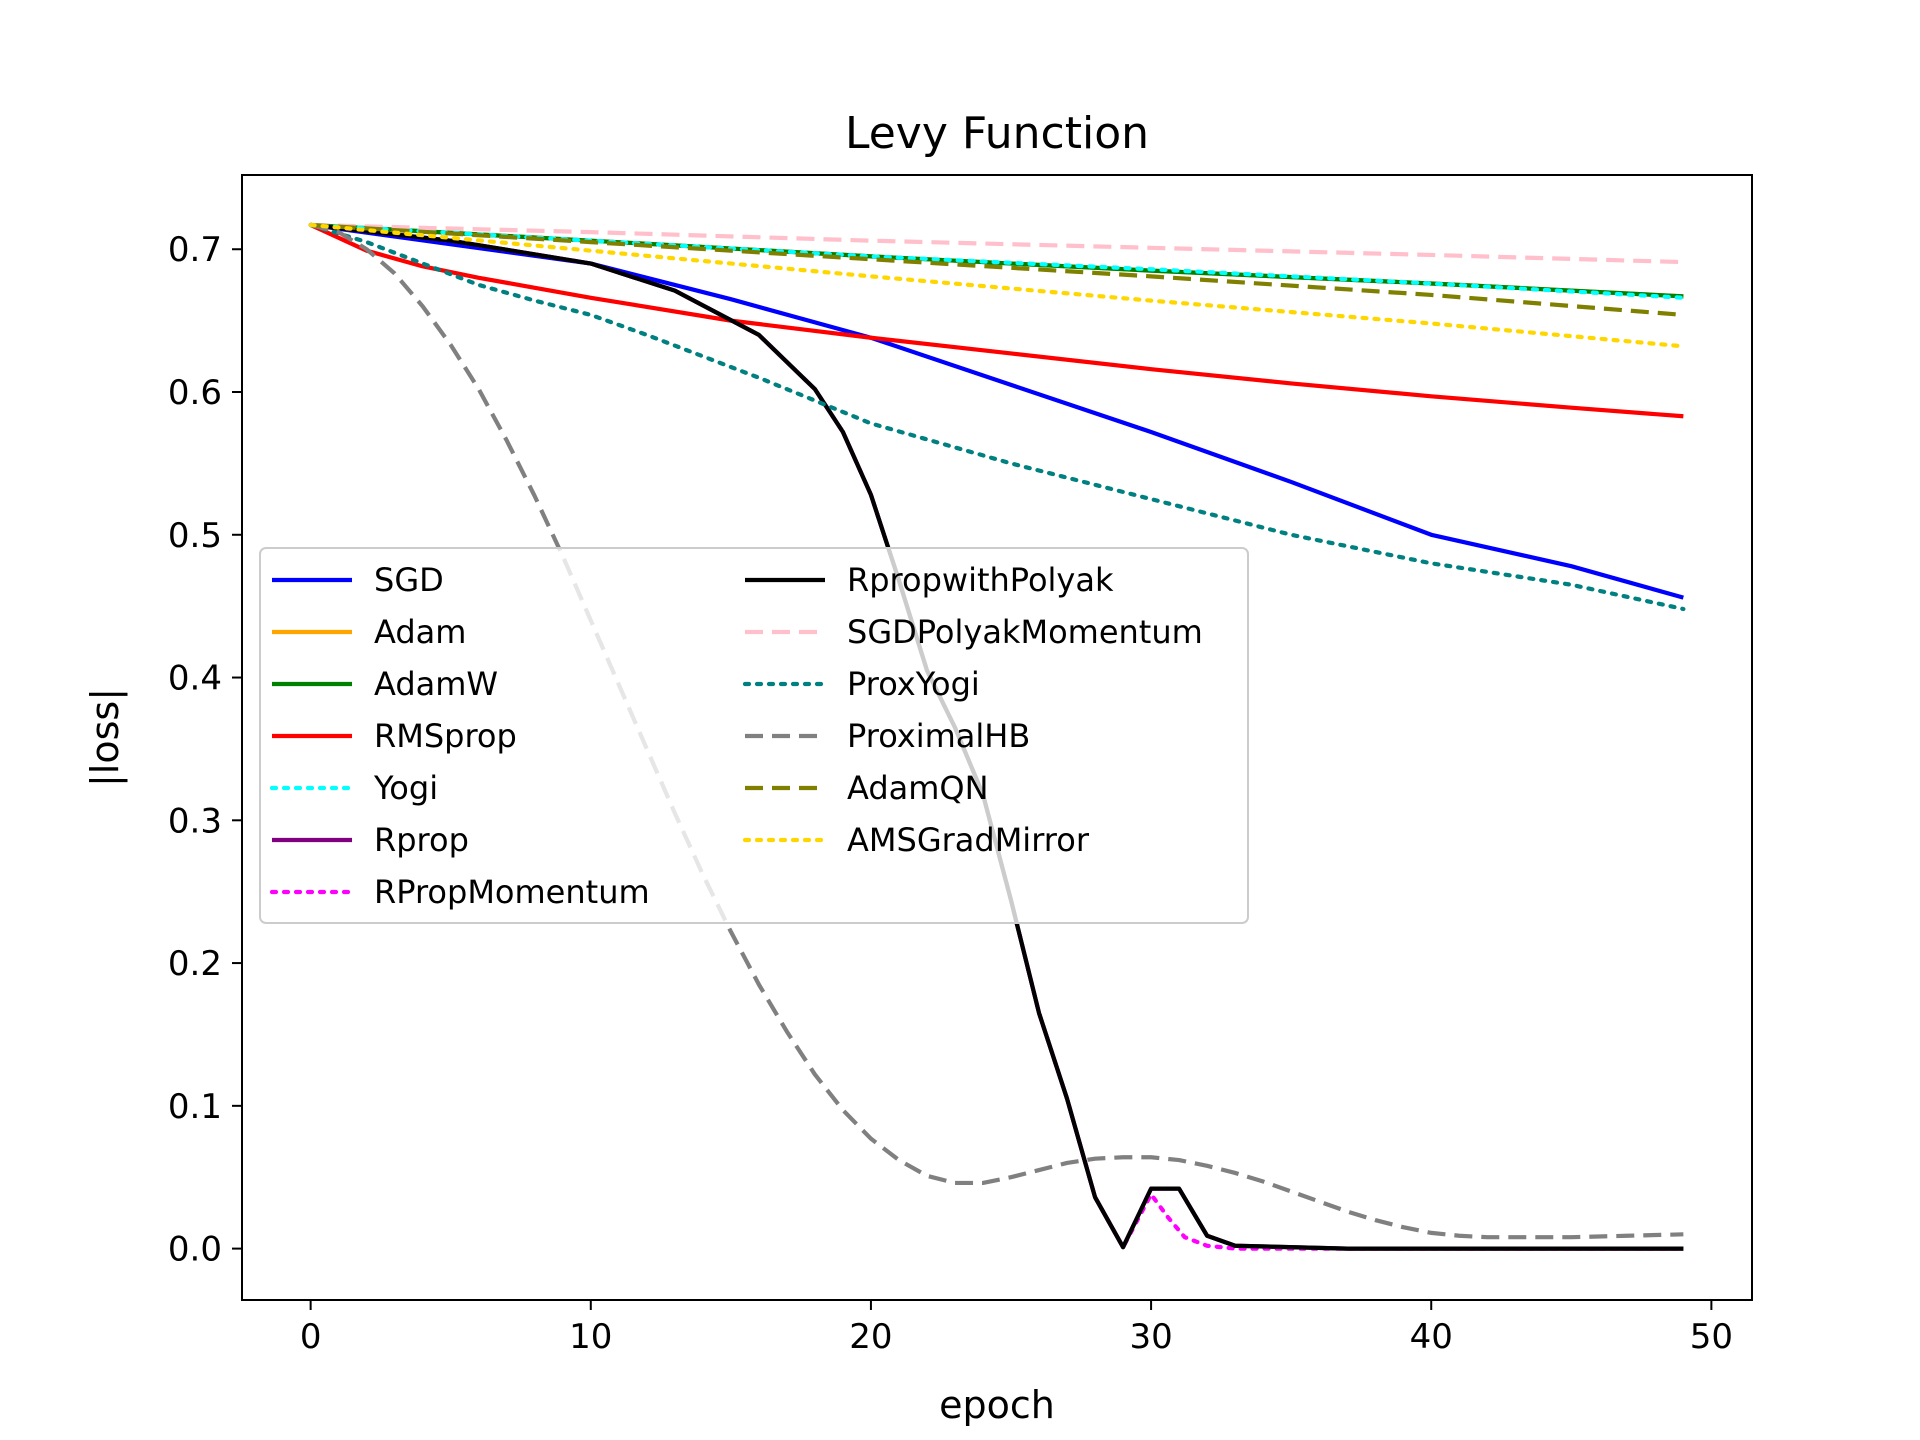 The height and width of the screenshot is (1440, 1920). Describe the element at coordinates (195, 821) in the screenshot. I see `y-tick-label: 0.3` at that location.